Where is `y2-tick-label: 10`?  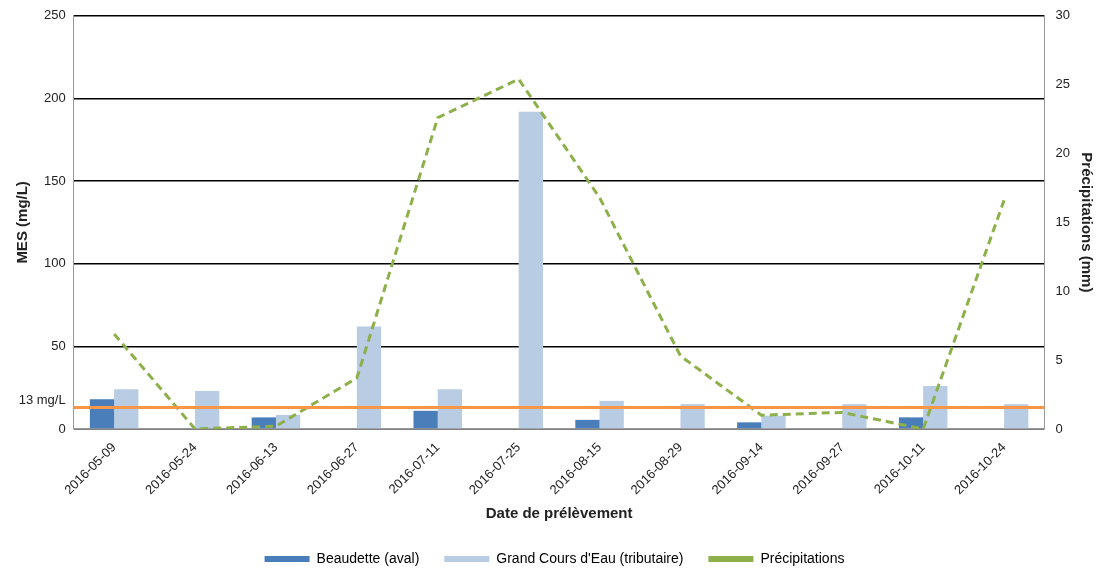 y2-tick-label: 10 is located at coordinates (1063, 290).